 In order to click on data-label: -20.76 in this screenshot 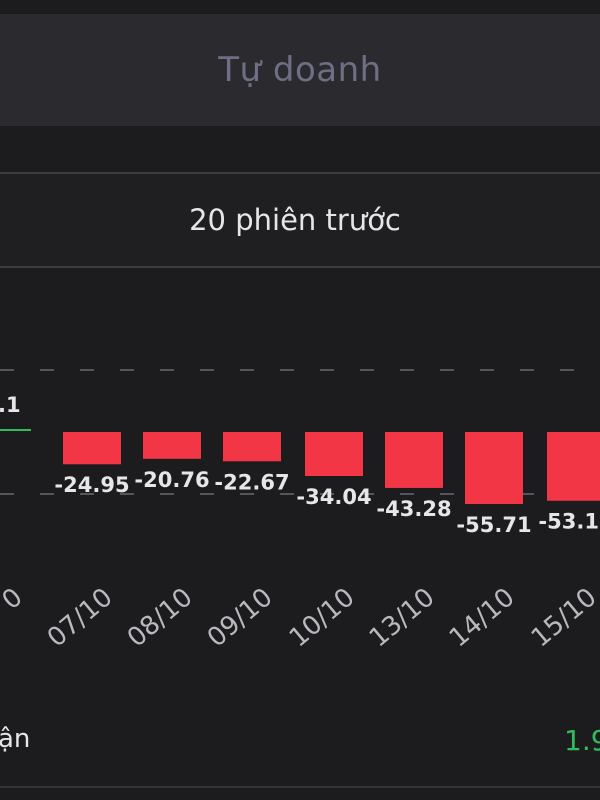, I will do `click(171, 480)`.